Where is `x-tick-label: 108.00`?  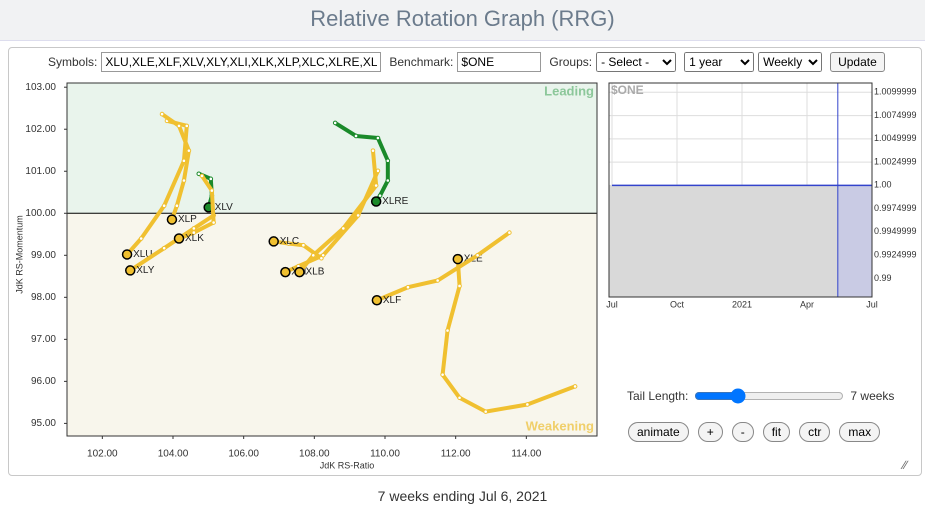
x-tick-label: 108.00 is located at coordinates (314, 454).